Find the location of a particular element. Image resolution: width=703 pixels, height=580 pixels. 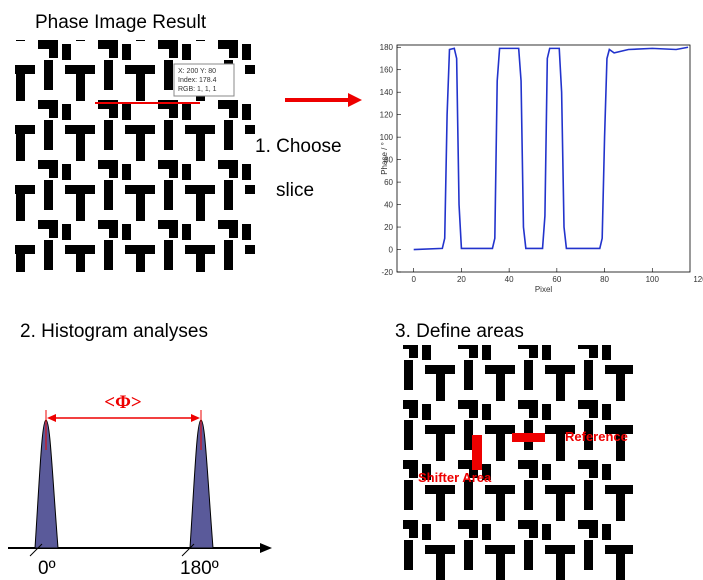

y-tick-label: 100 is located at coordinates (387, 137).